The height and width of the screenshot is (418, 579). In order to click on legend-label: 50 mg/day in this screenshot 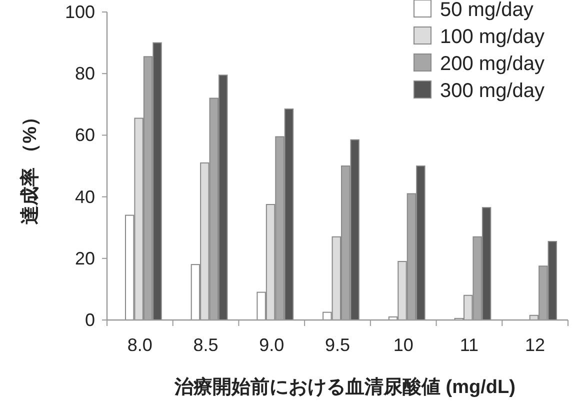, I will do `click(487, 10)`.